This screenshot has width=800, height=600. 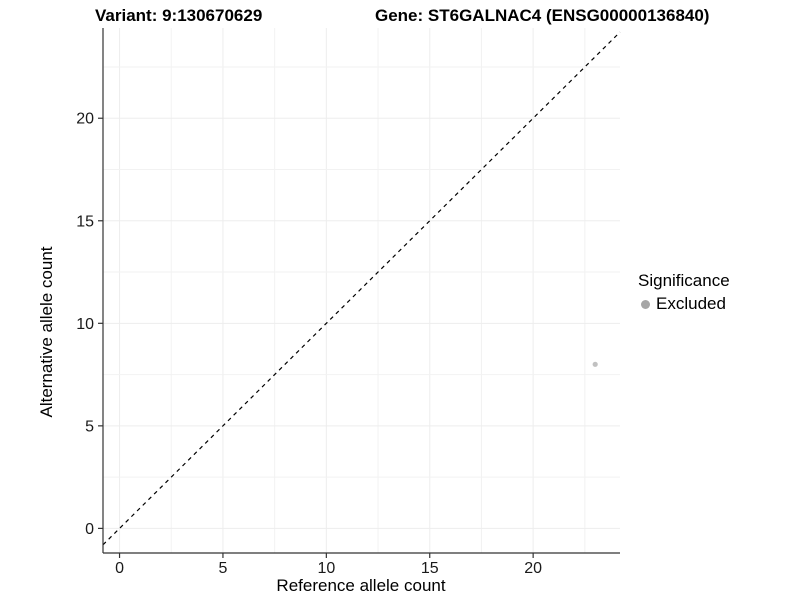 I want to click on legend: Significance Excluded, so click(x=684, y=292).